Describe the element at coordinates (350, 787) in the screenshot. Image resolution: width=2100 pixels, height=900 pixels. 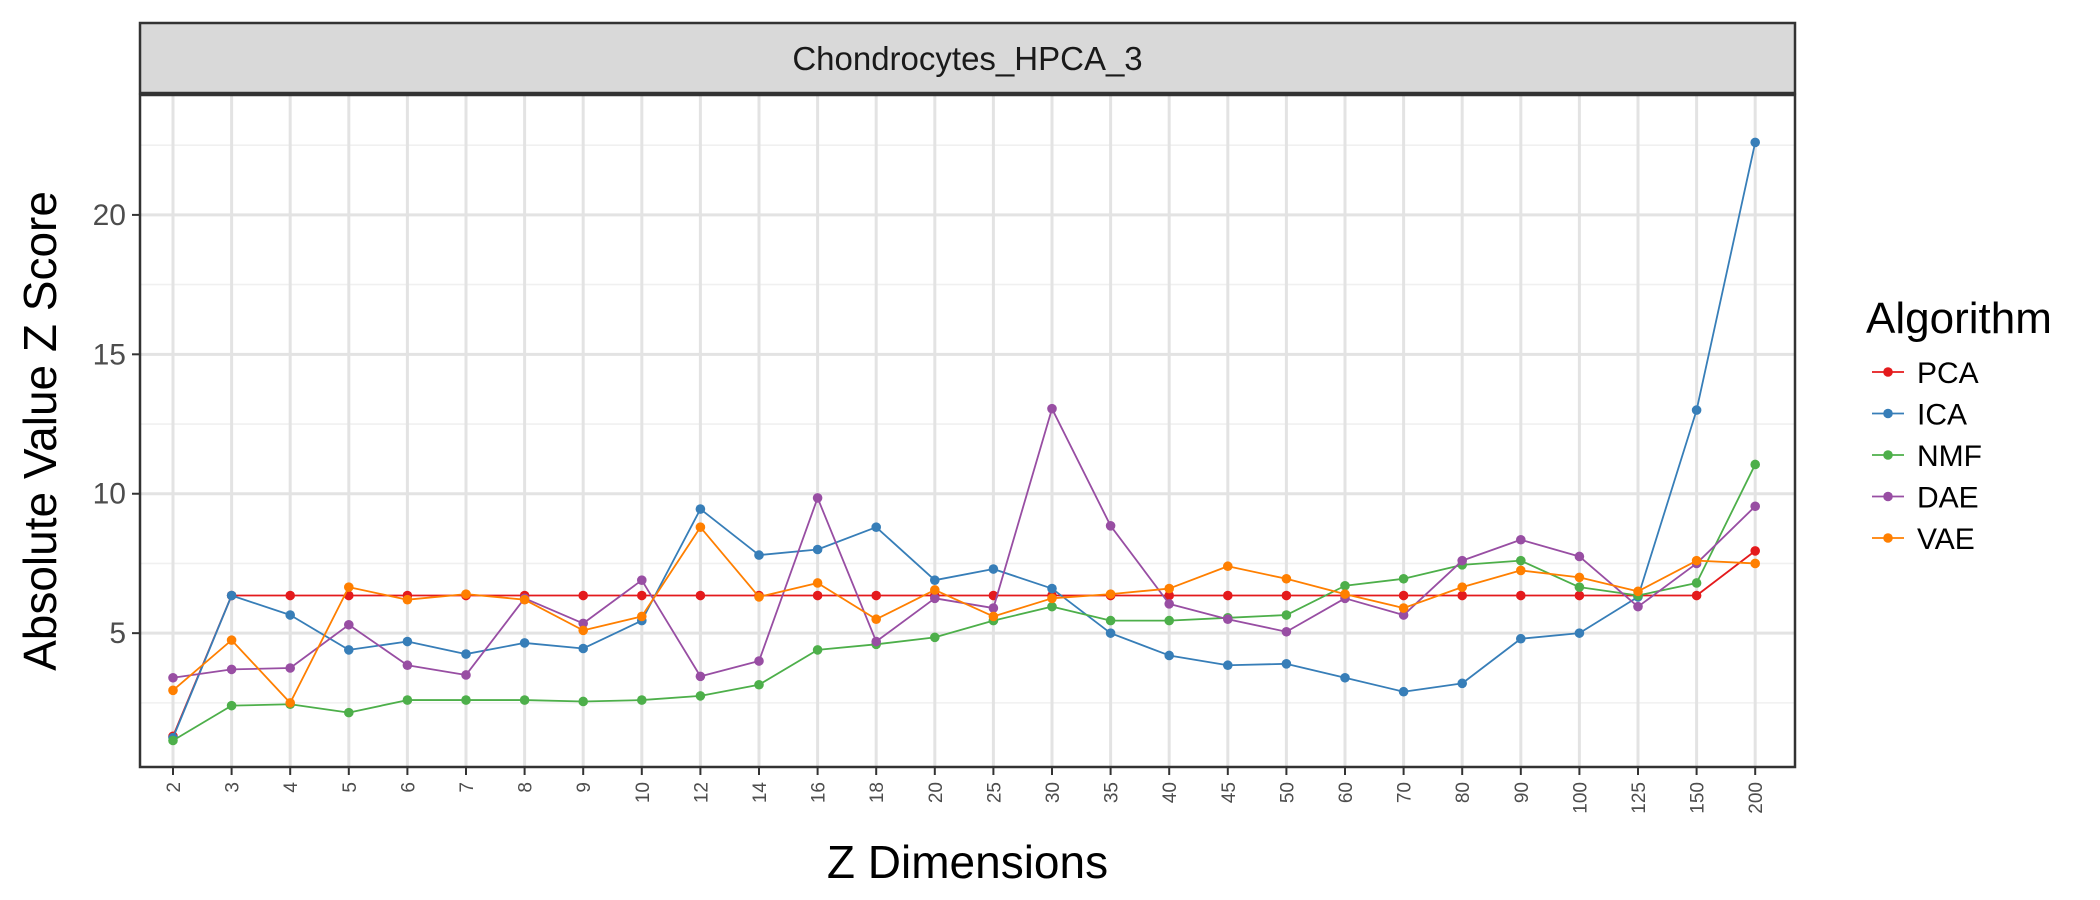
I see `x-tick-label: 5` at that location.